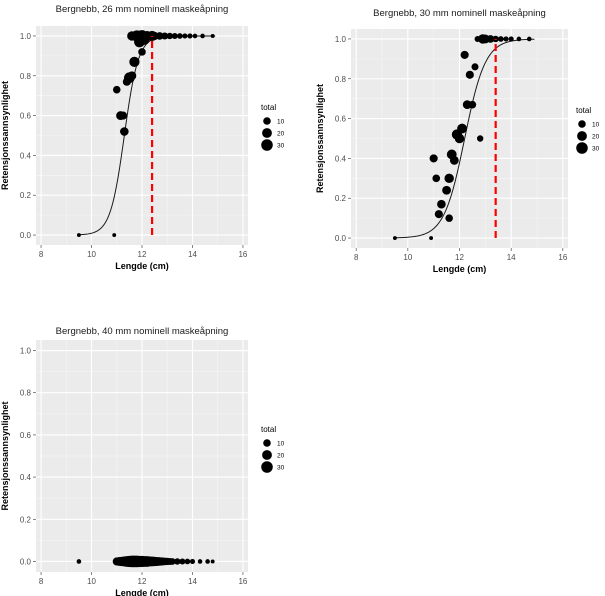 The image size is (605, 596). I want to click on chart-title: Bergnebb, 26 mm nominell maskeåpning, so click(142, 9).